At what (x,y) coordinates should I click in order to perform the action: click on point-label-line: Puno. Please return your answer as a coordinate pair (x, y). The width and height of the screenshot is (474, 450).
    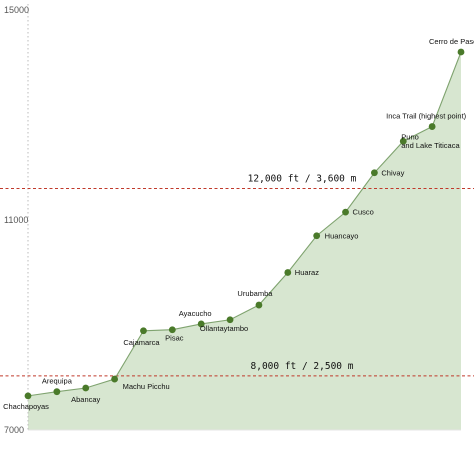
    Looking at the image, I should click on (410, 136).